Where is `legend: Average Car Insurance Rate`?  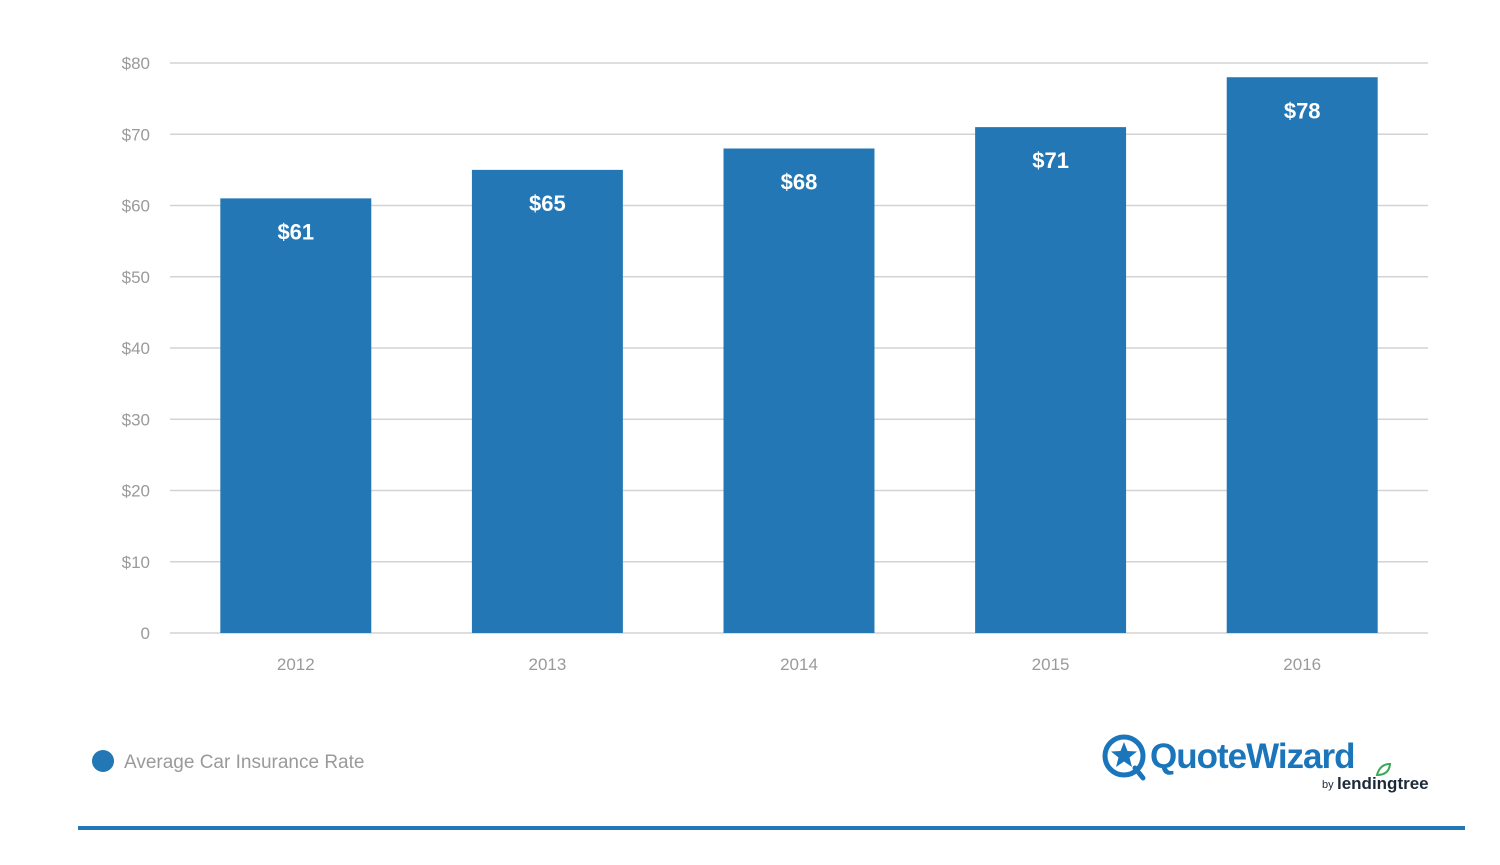
legend: Average Car Insurance Rate is located at coordinates (228, 761).